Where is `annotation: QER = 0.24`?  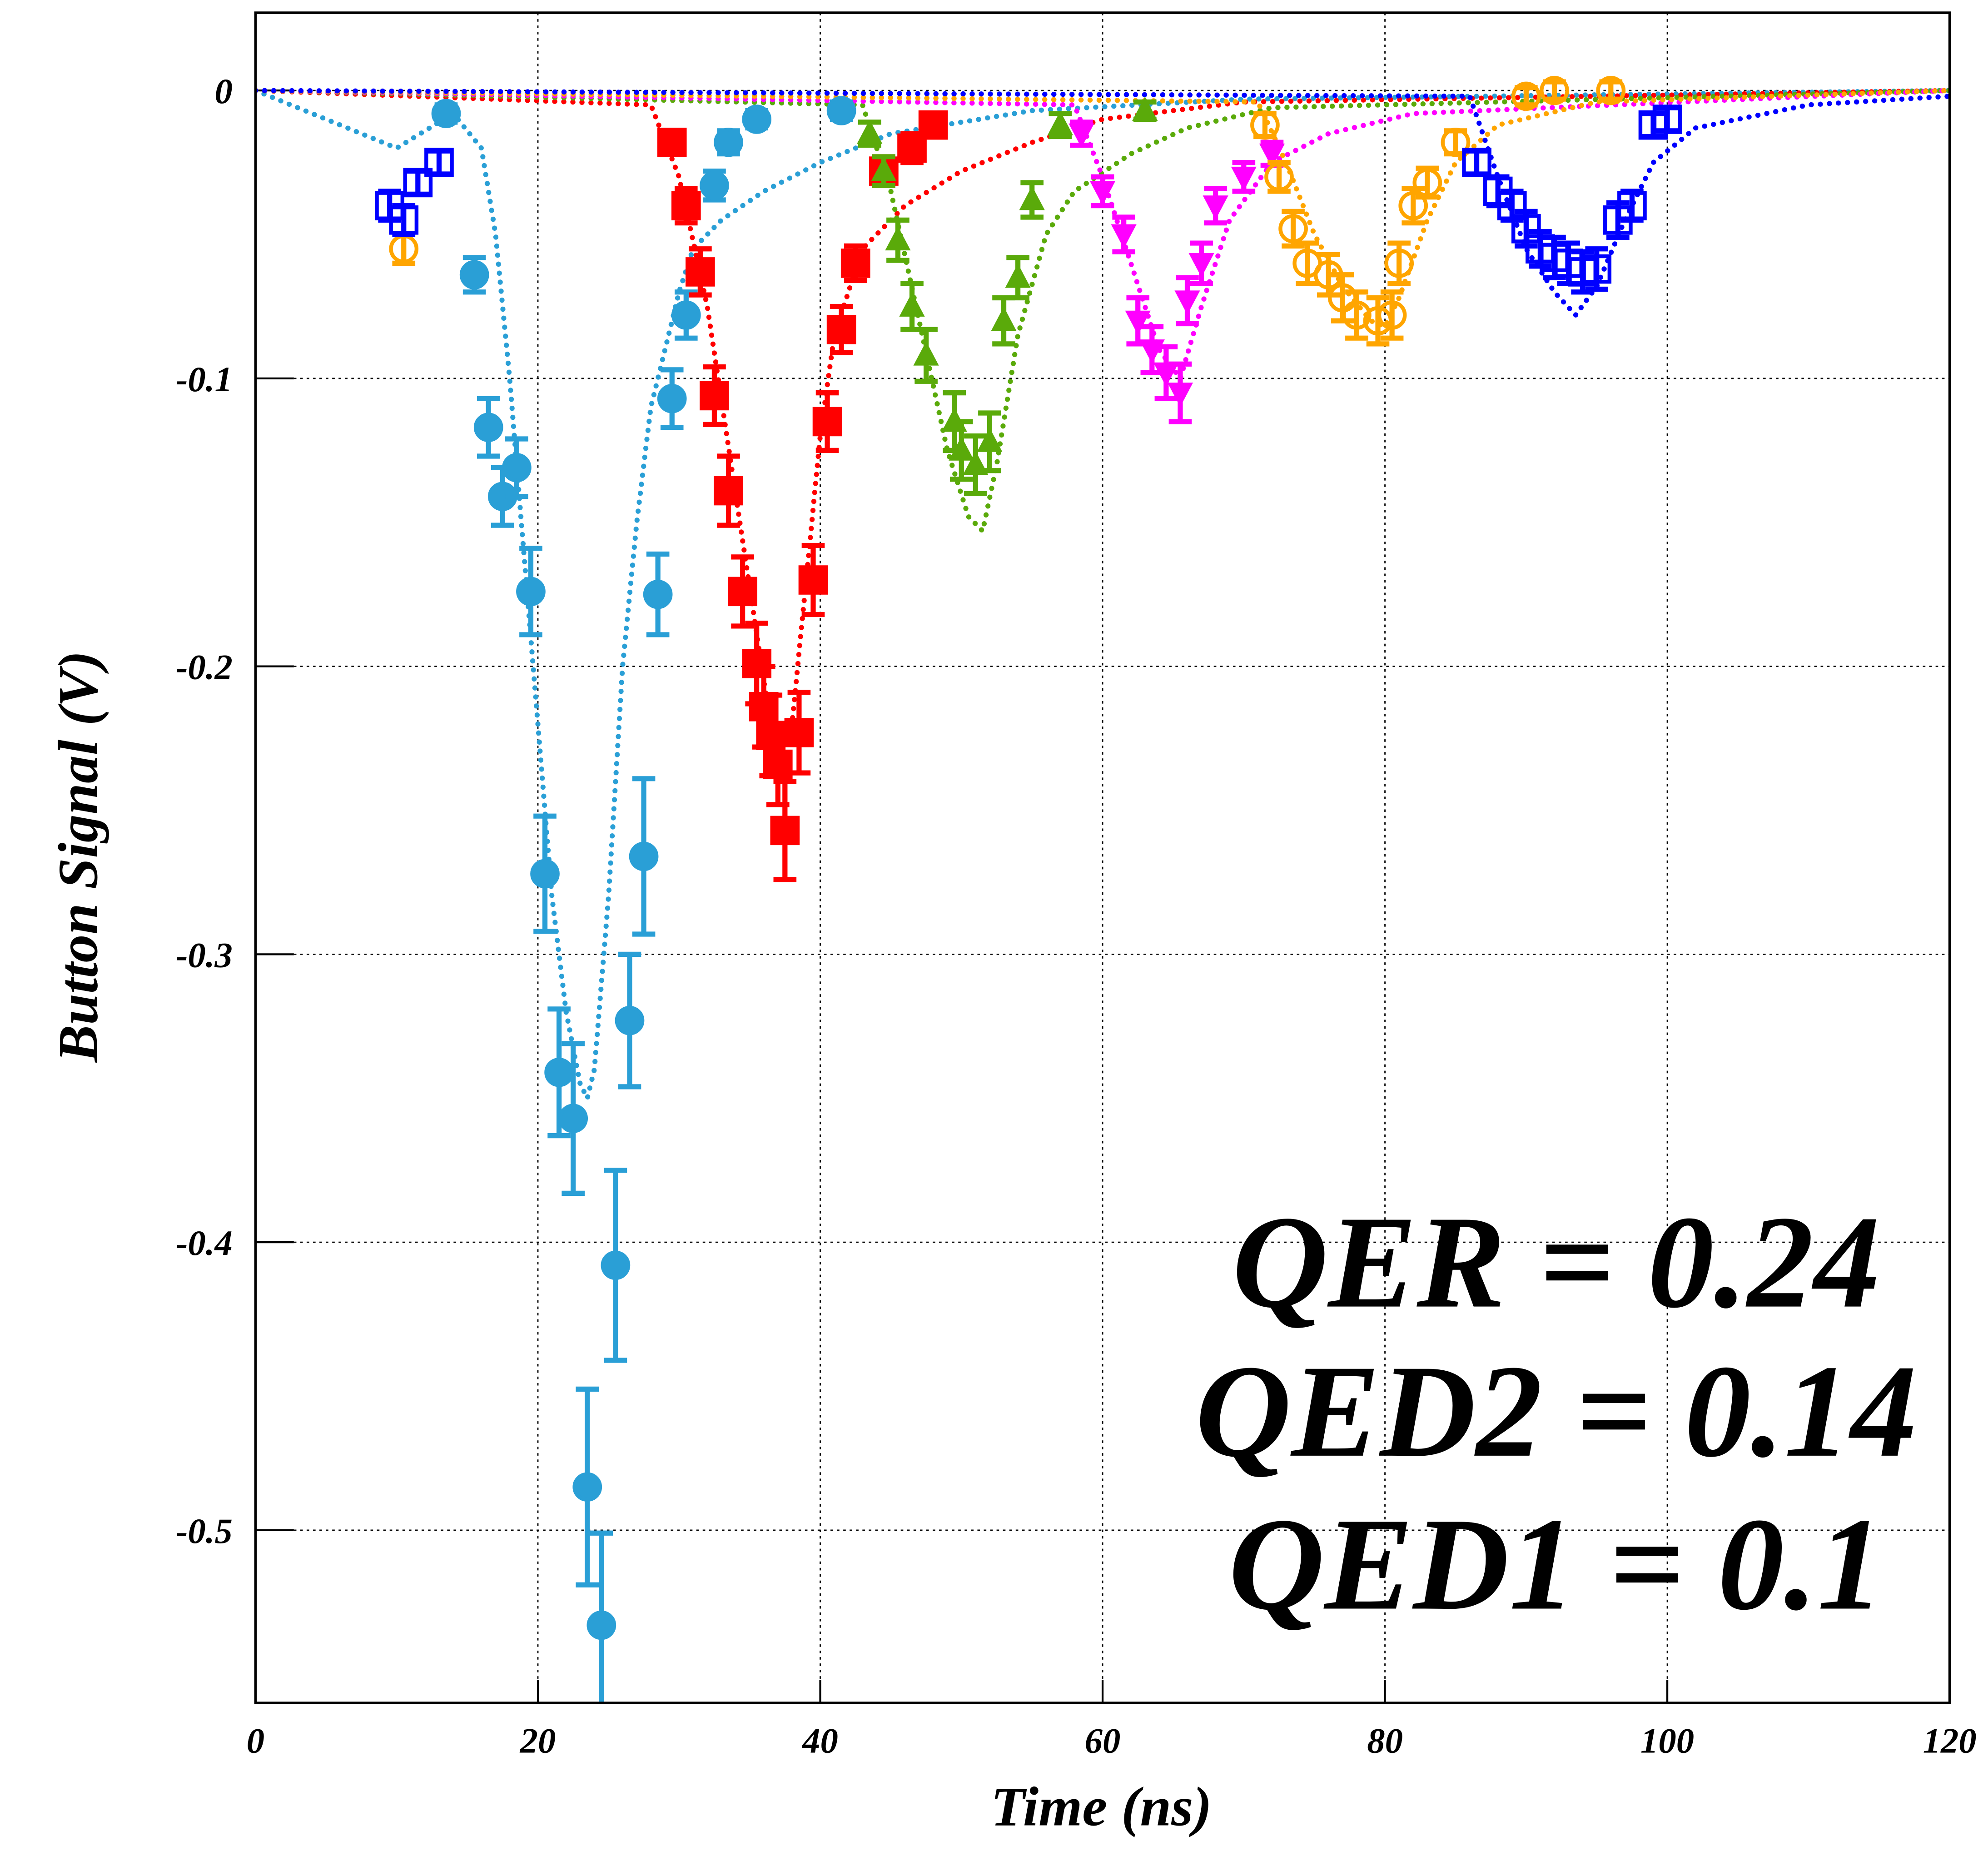
annotation: QER = 0.24 is located at coordinates (1556, 1263).